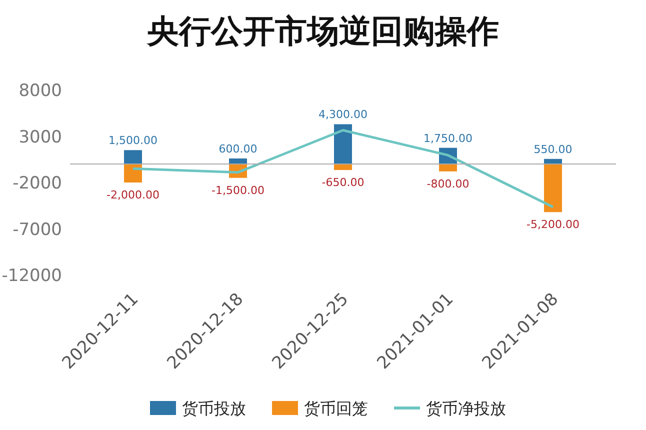 This screenshot has width=646, height=430. I want to click on chart-title: 央行公开市场逆回购操作, so click(322, 31).